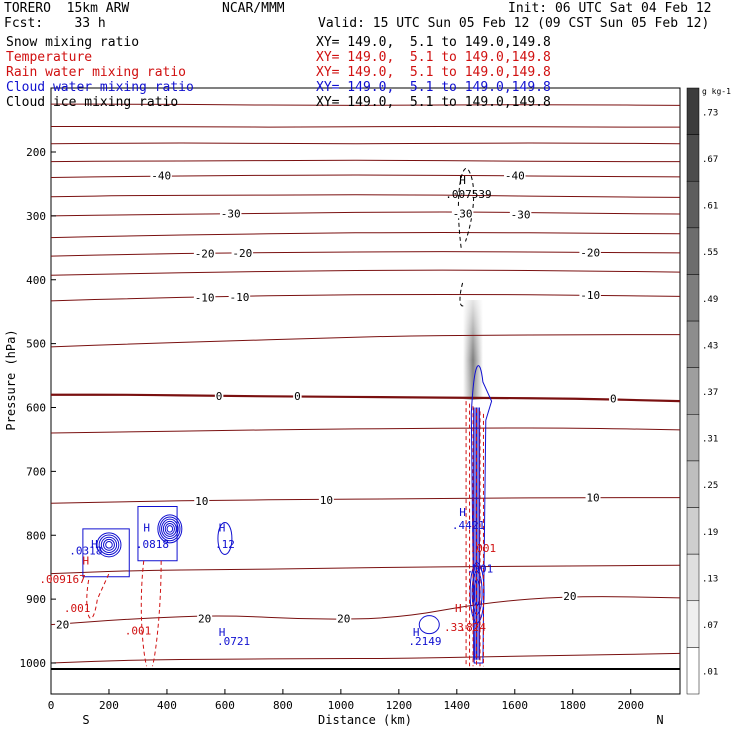 Image resolution: width=740 pixels, height=740 pixels. I want to click on field-rain-xy: XY= 149.0, 5.1 to 149.0,149.8, so click(433, 72).